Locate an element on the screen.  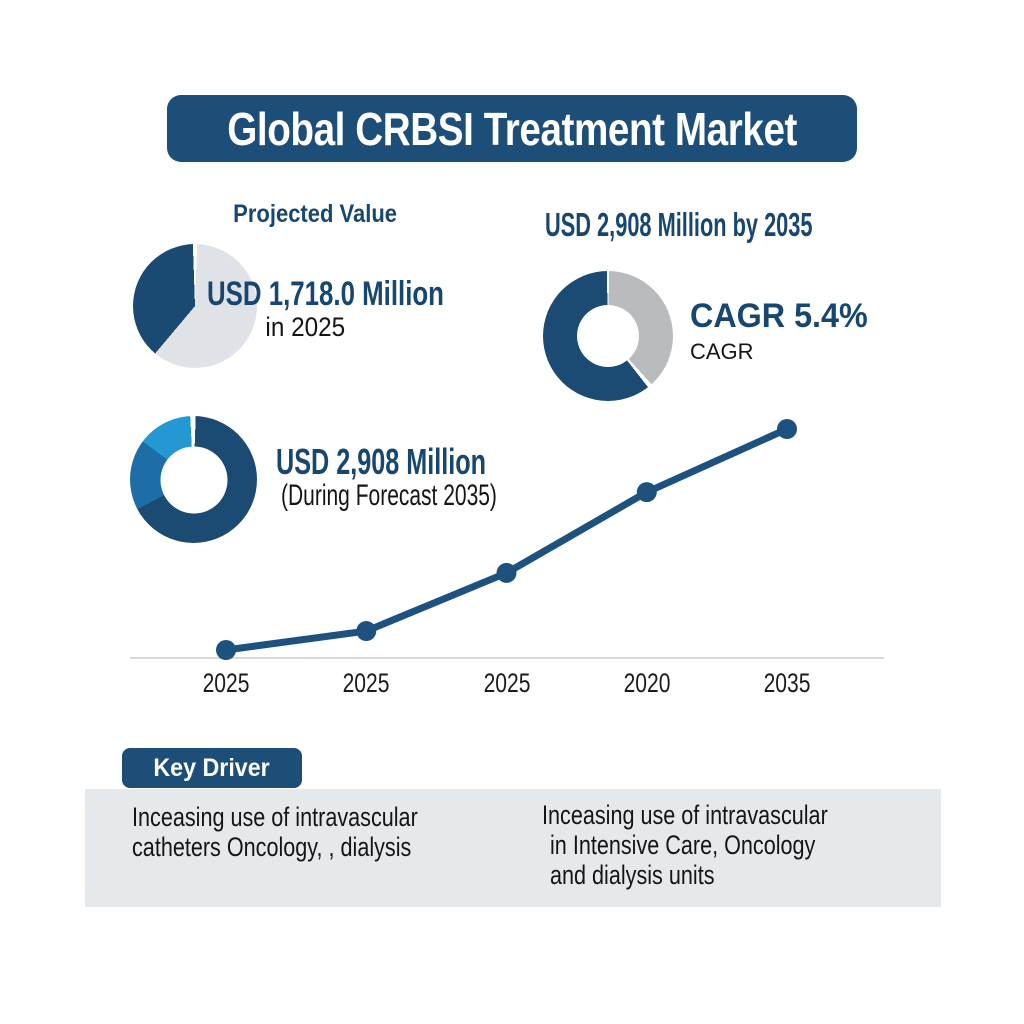
key-driver-left-line-1: Inceasing use of intravascular is located at coordinates (275, 817).